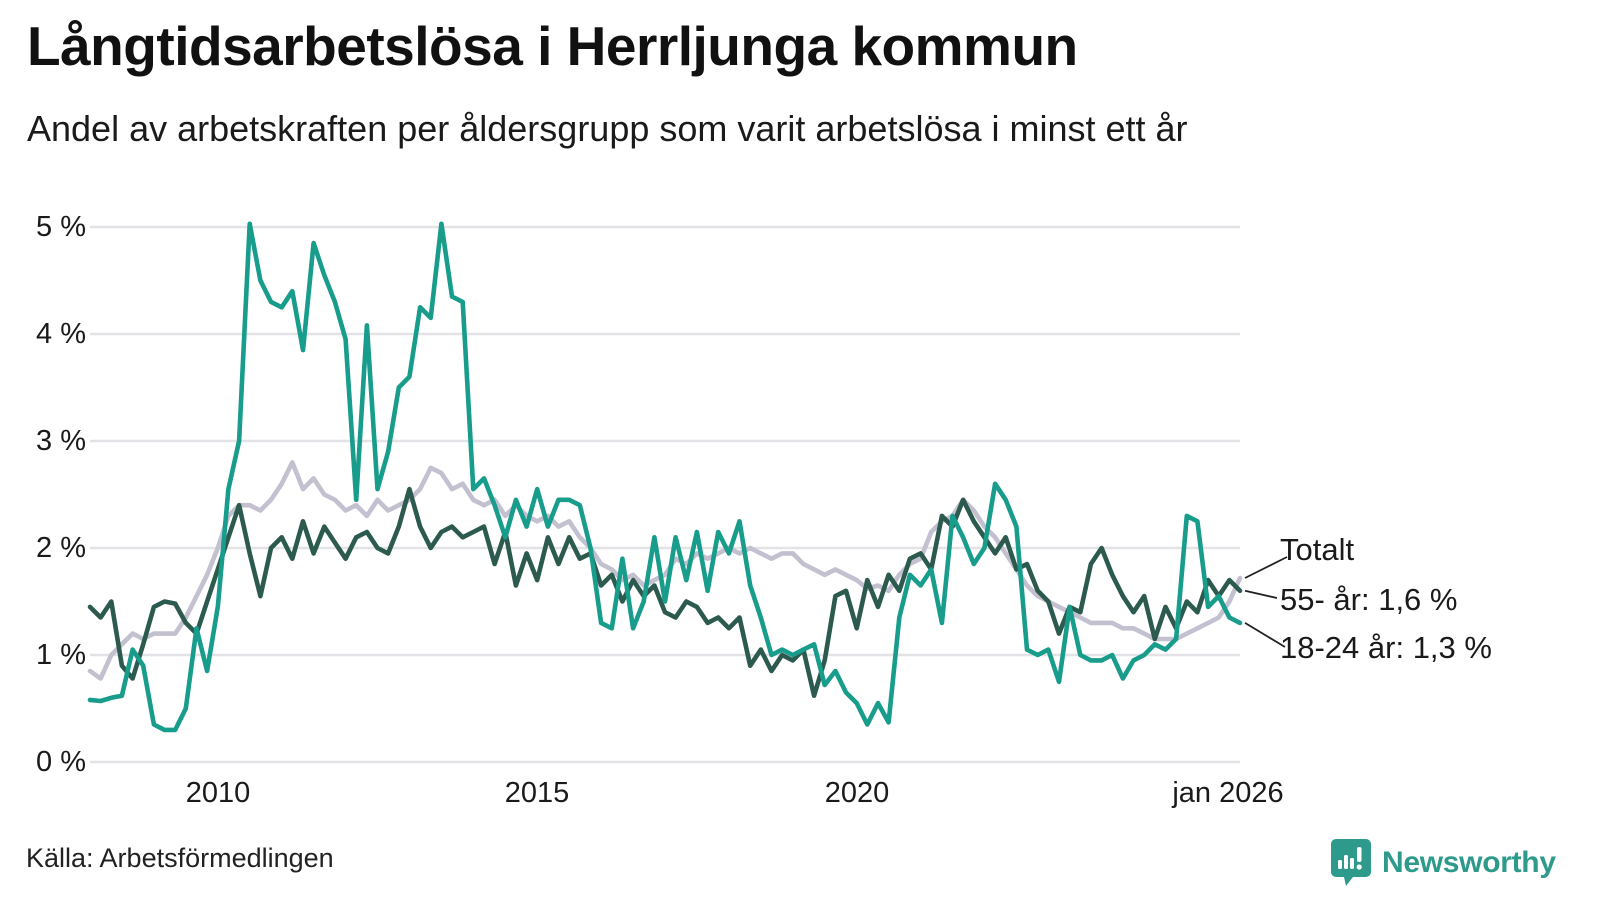 The width and height of the screenshot is (1600, 900). I want to click on y-tick-1: 1 %, so click(61, 655).